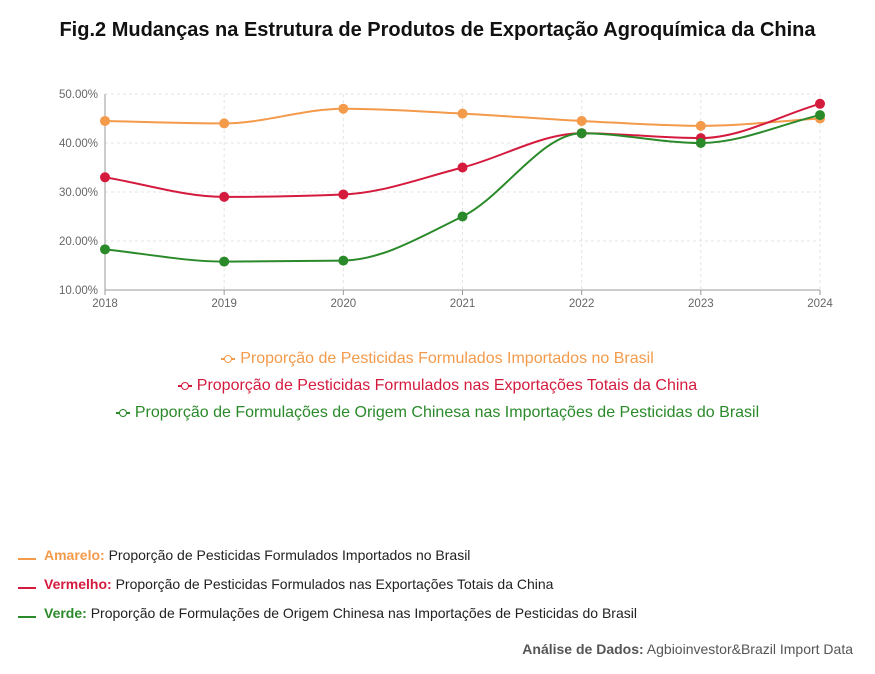  I want to click on x-tick-label: 2019, so click(224, 304).